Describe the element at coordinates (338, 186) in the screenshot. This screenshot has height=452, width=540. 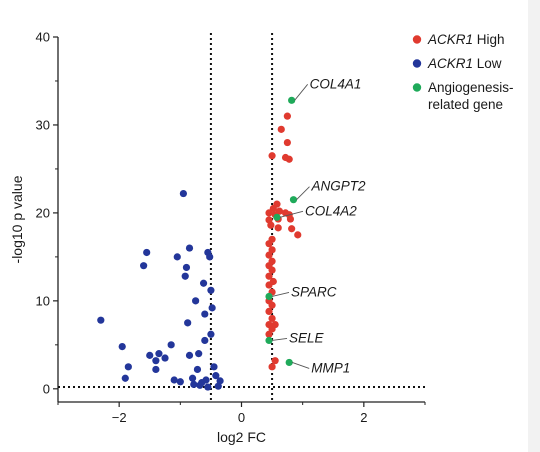
I see `annotation-label: ANGPT2` at that location.